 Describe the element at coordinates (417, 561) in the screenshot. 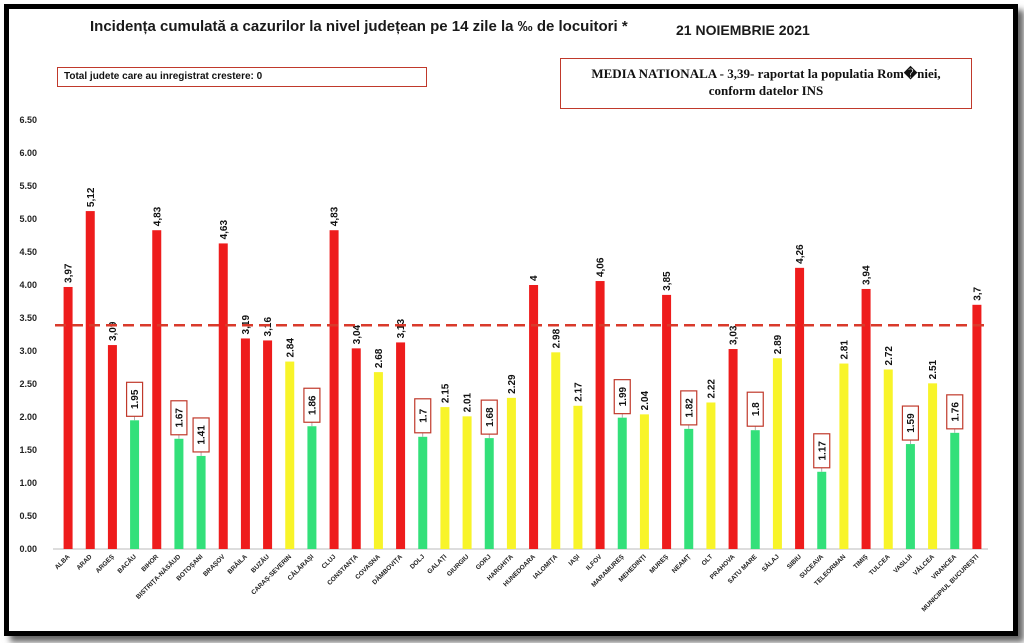

I see `x-category-label: DOLJ` at that location.